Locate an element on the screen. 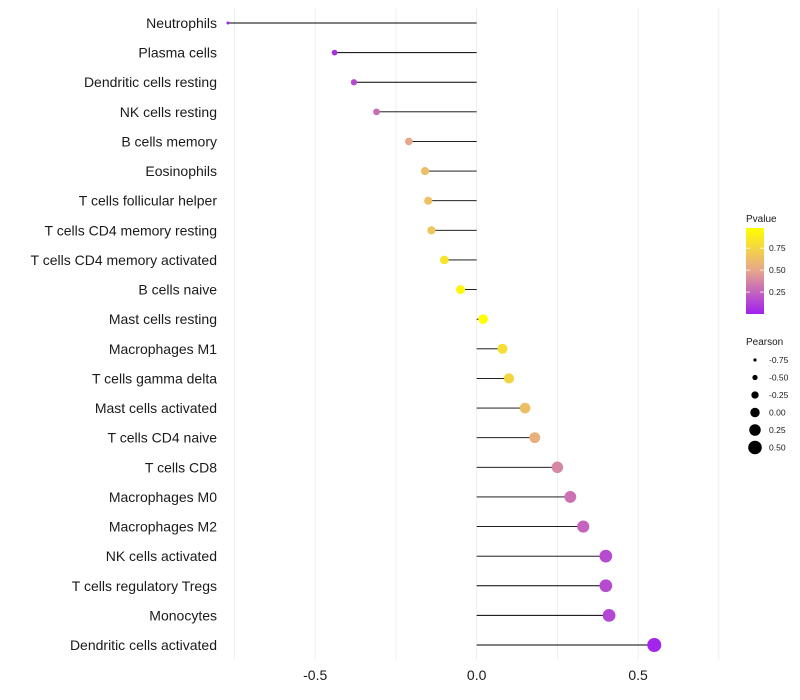 The height and width of the screenshot is (700, 800). x-tick-label: 0.5 is located at coordinates (638, 675).